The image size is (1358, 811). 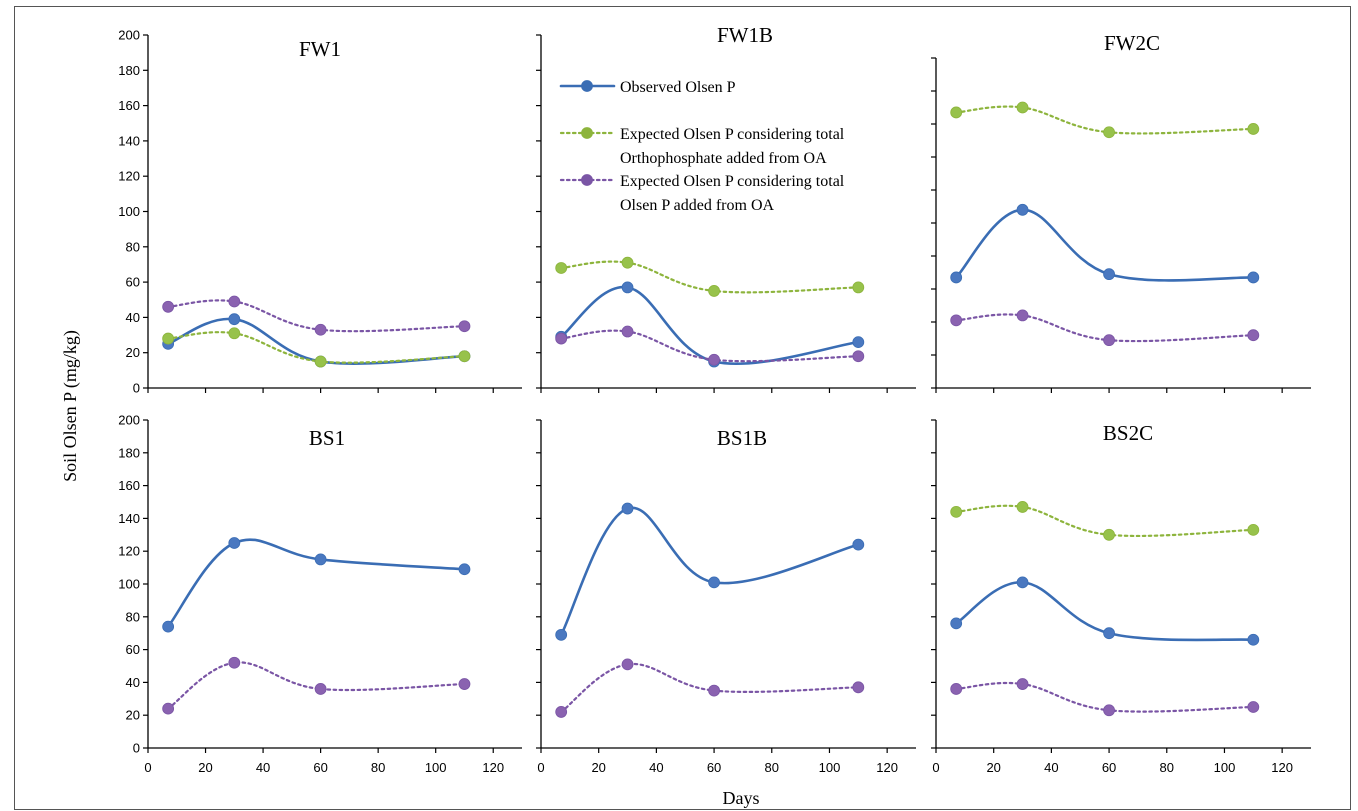 What do you see at coordinates (678, 87) in the screenshot?
I see `legend-label: Observed Olsen P` at bounding box center [678, 87].